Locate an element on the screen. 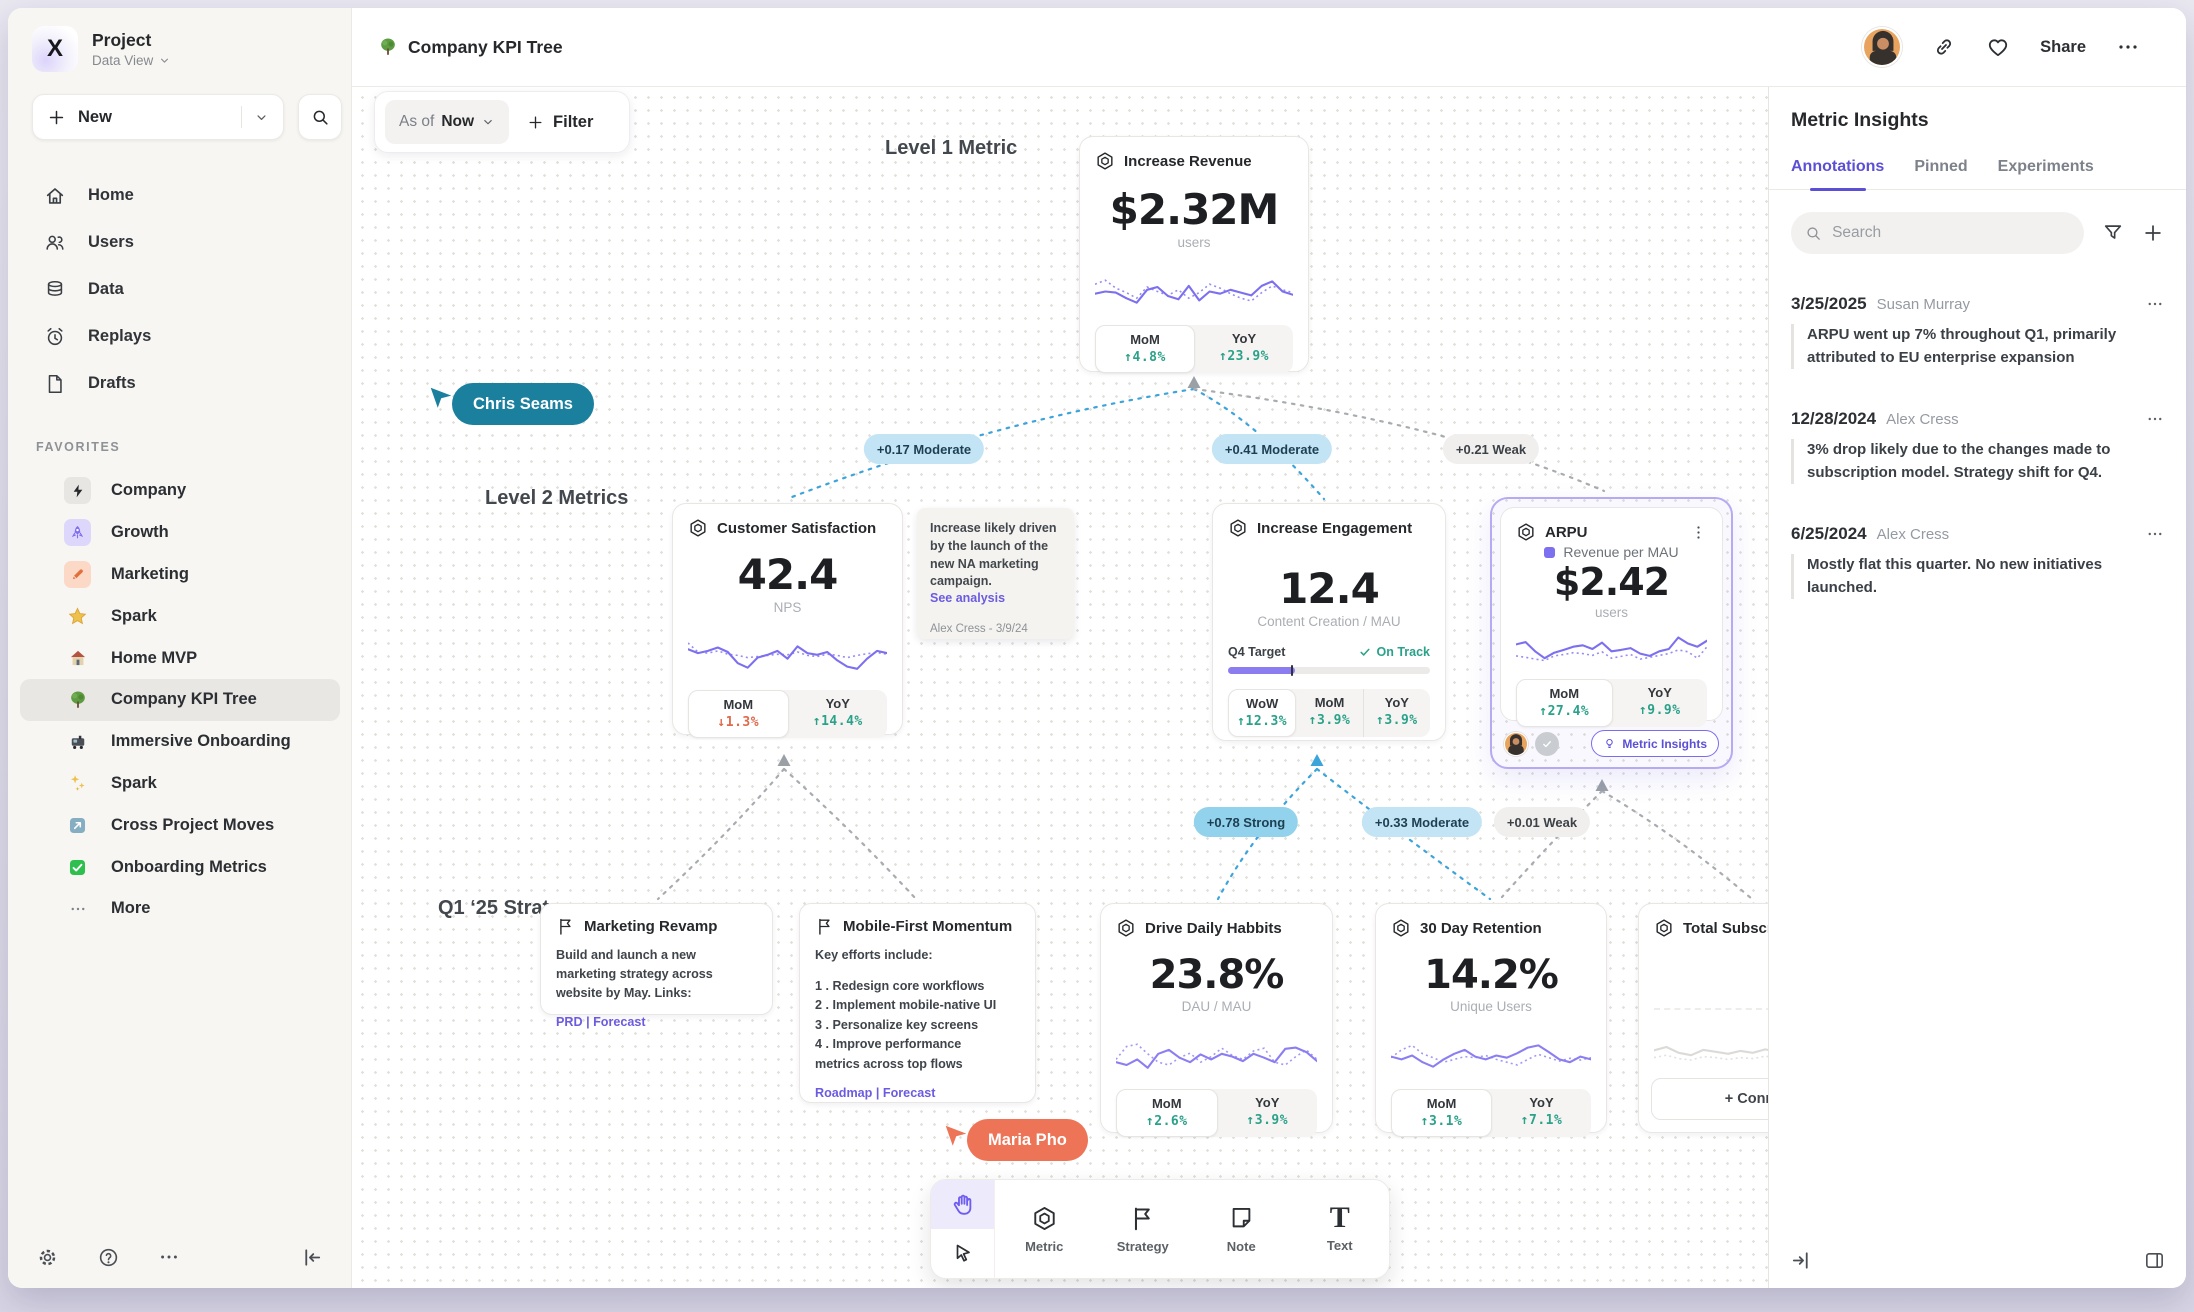 The width and height of the screenshot is (2194, 1312). sidebar-item-users: Users is located at coordinates (180, 242).